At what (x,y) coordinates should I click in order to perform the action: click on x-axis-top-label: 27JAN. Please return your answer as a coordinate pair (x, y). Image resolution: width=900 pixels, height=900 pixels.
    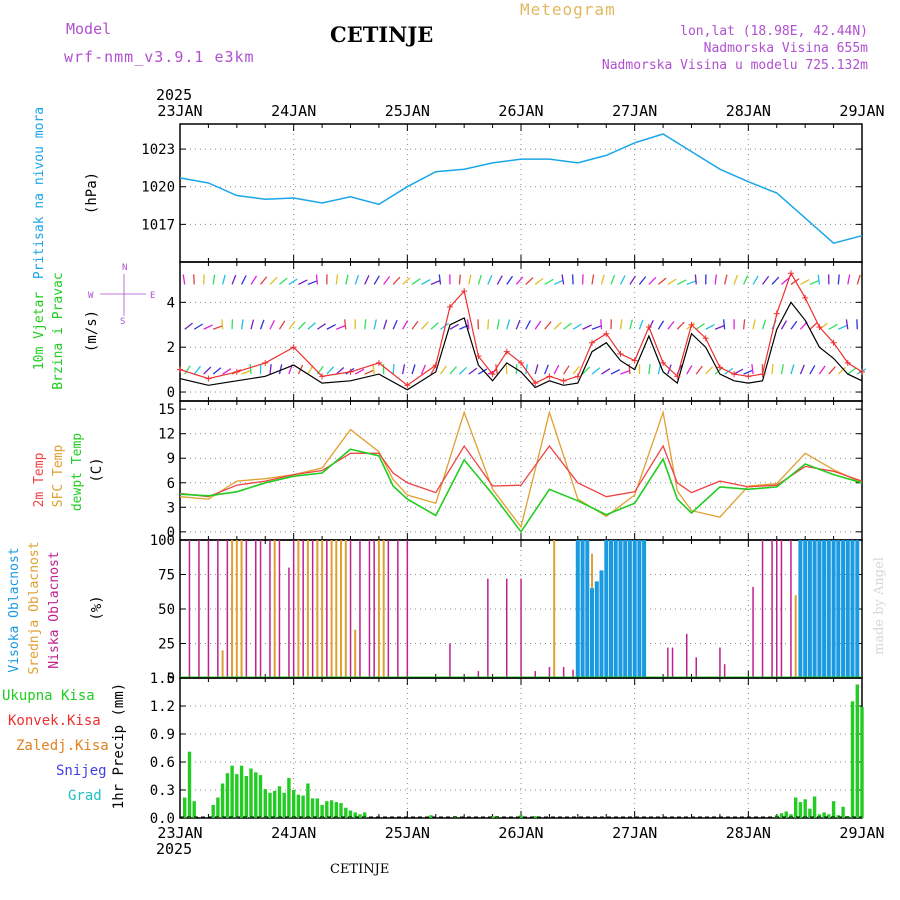
    Looking at the image, I should click on (634, 111).